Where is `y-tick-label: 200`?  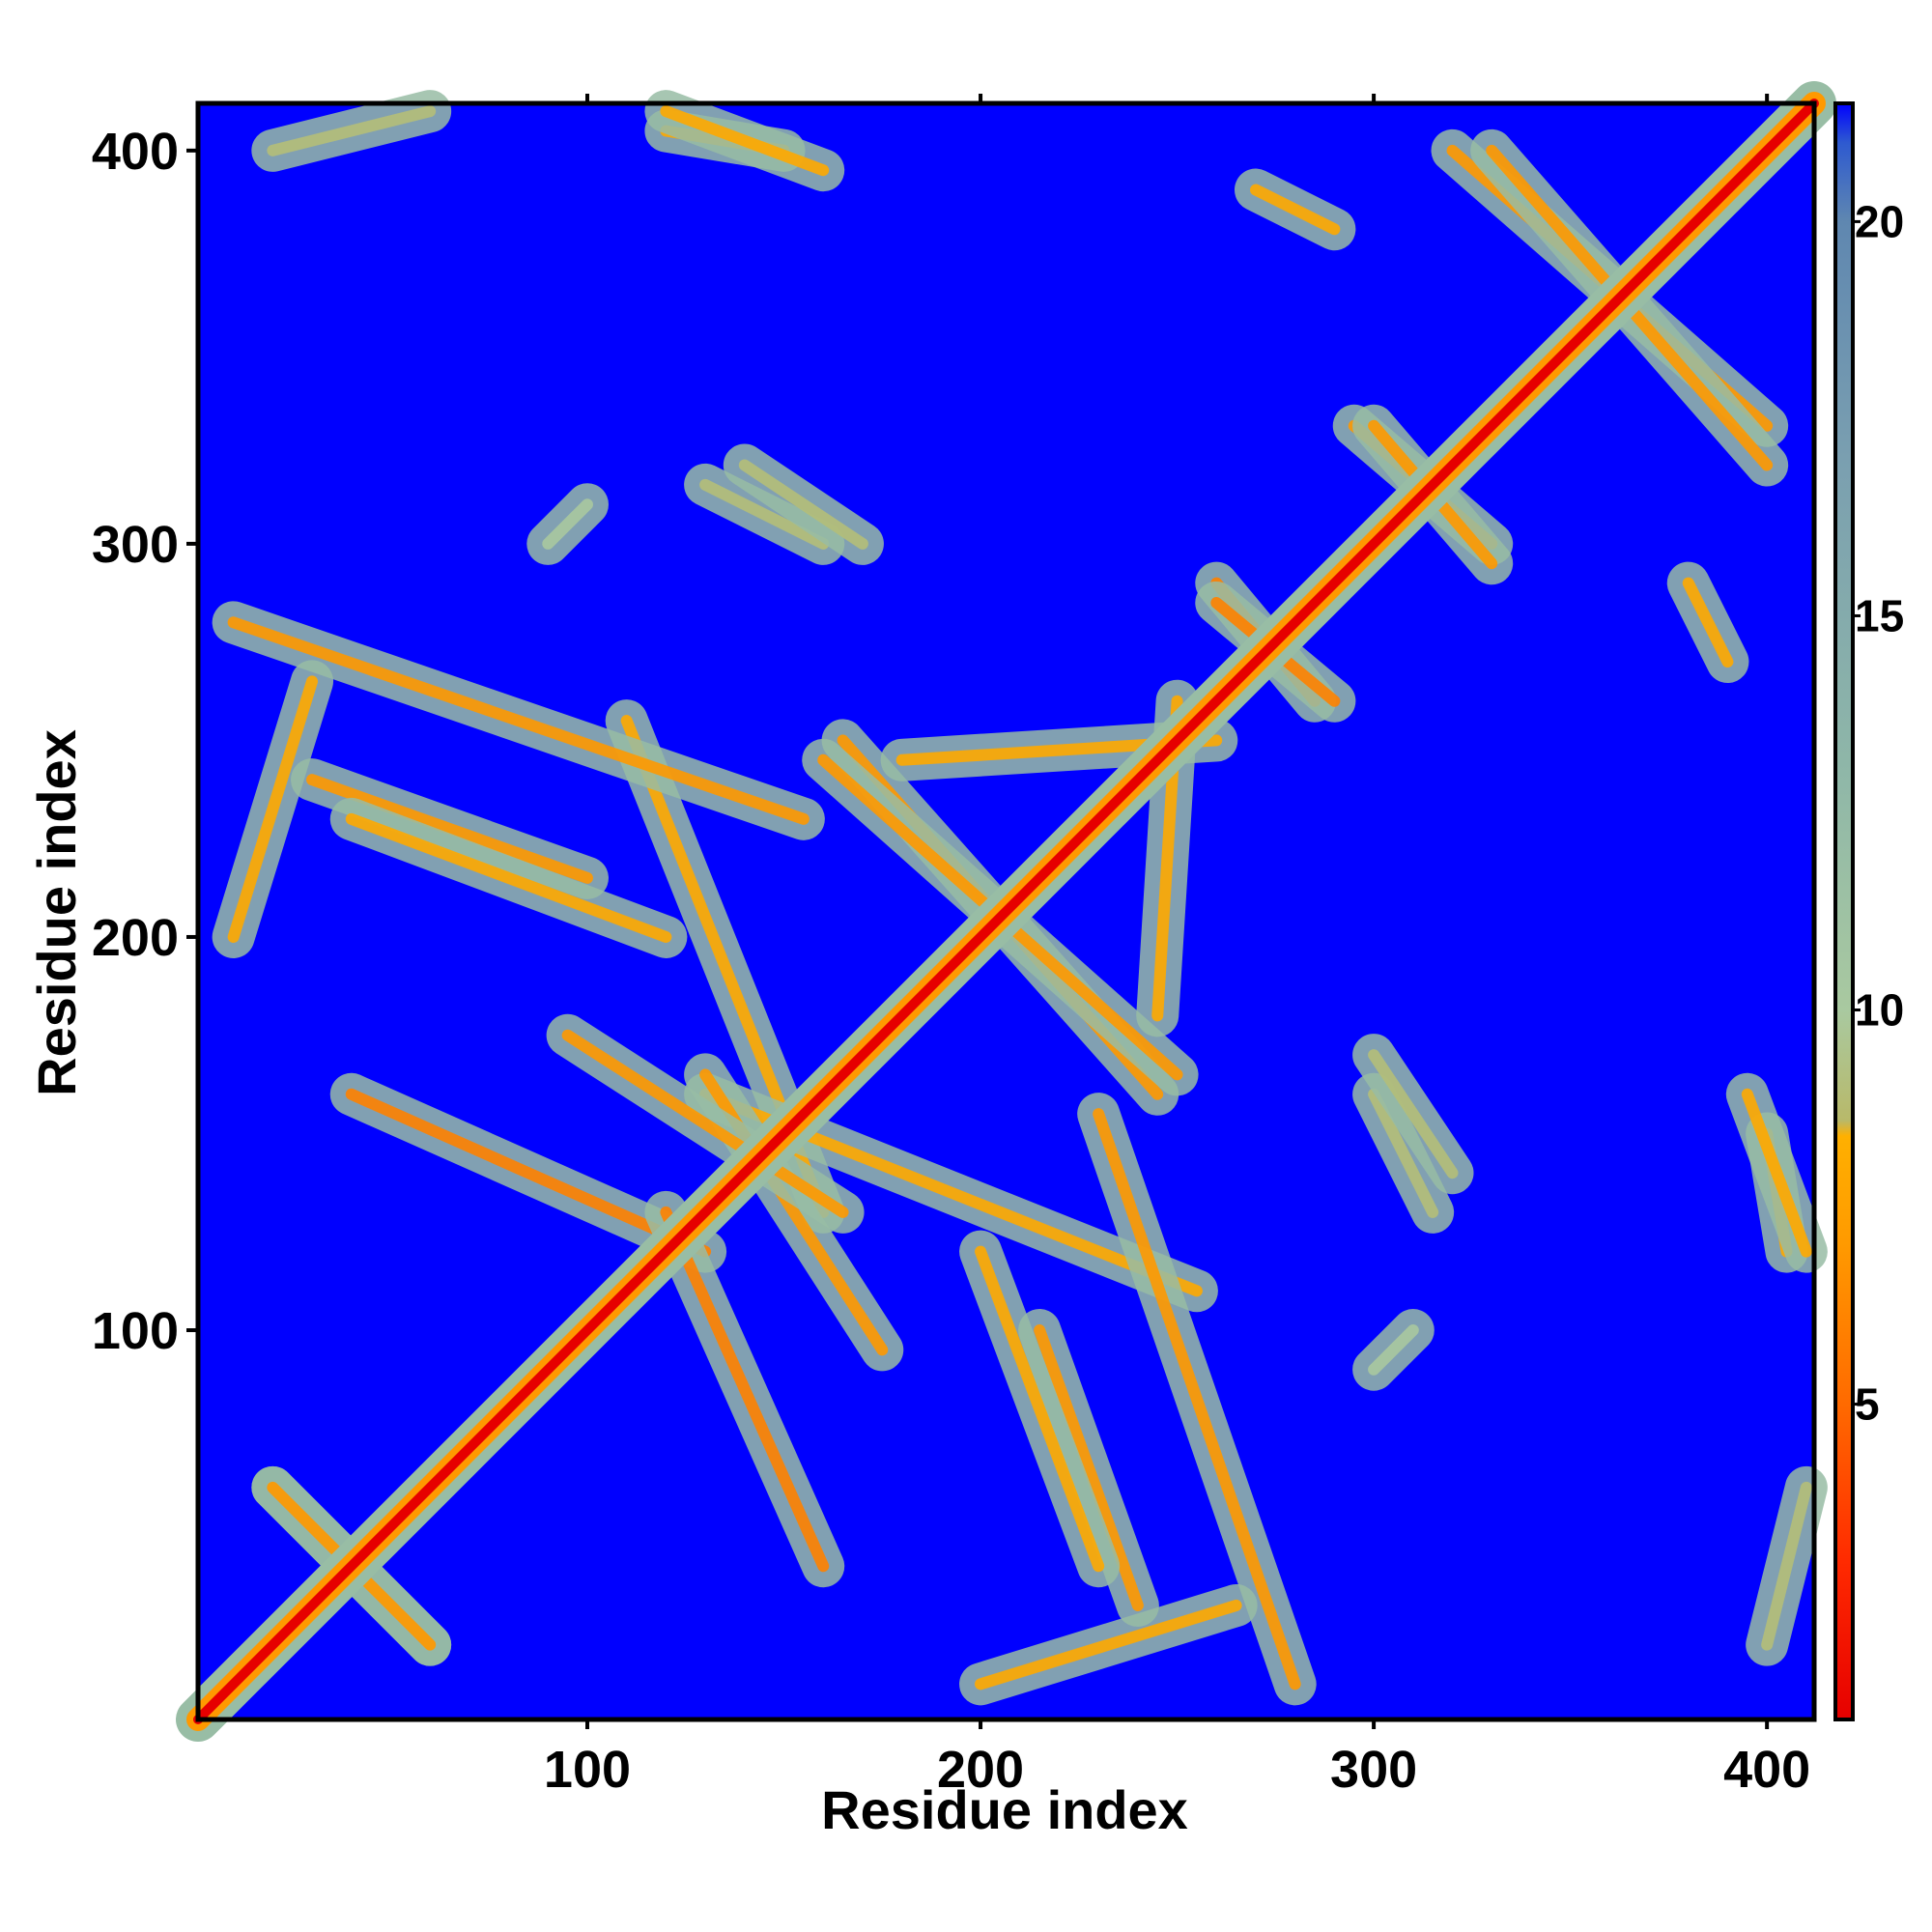
y-tick-label: 200 is located at coordinates (135, 938).